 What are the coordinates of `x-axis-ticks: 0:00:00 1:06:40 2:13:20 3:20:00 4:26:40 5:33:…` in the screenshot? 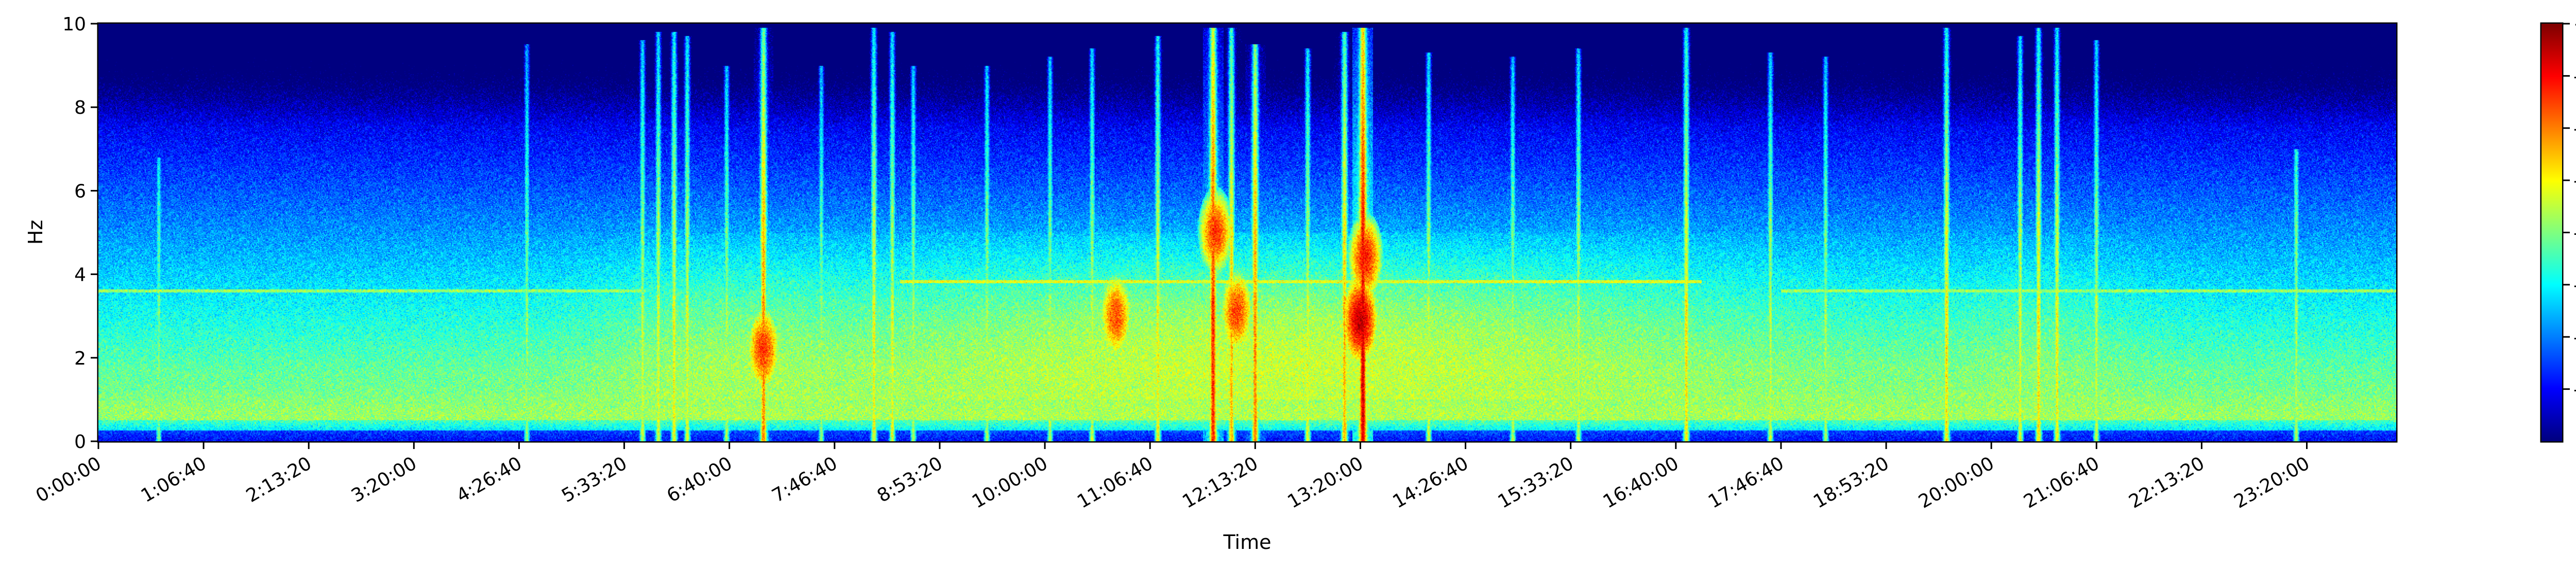 It's located at (1172, 477).